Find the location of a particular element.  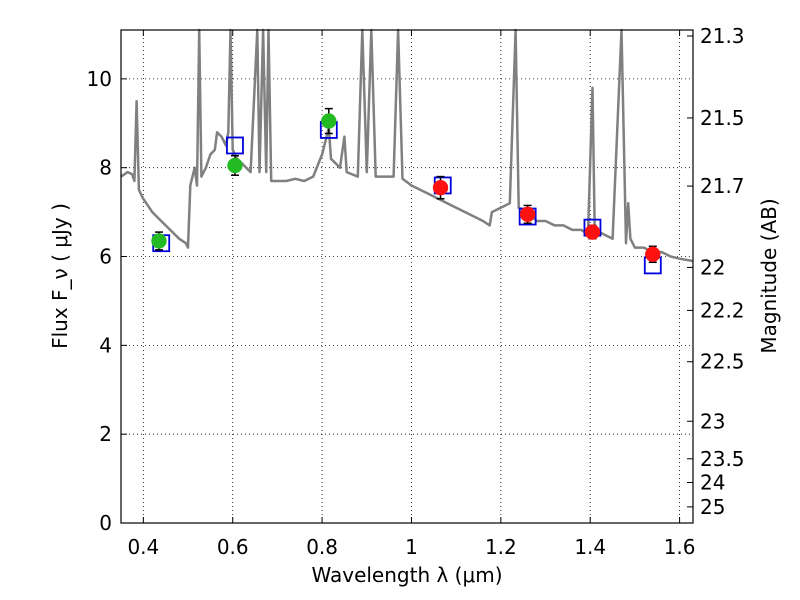

model-square-marker is located at coordinates (235, 145).